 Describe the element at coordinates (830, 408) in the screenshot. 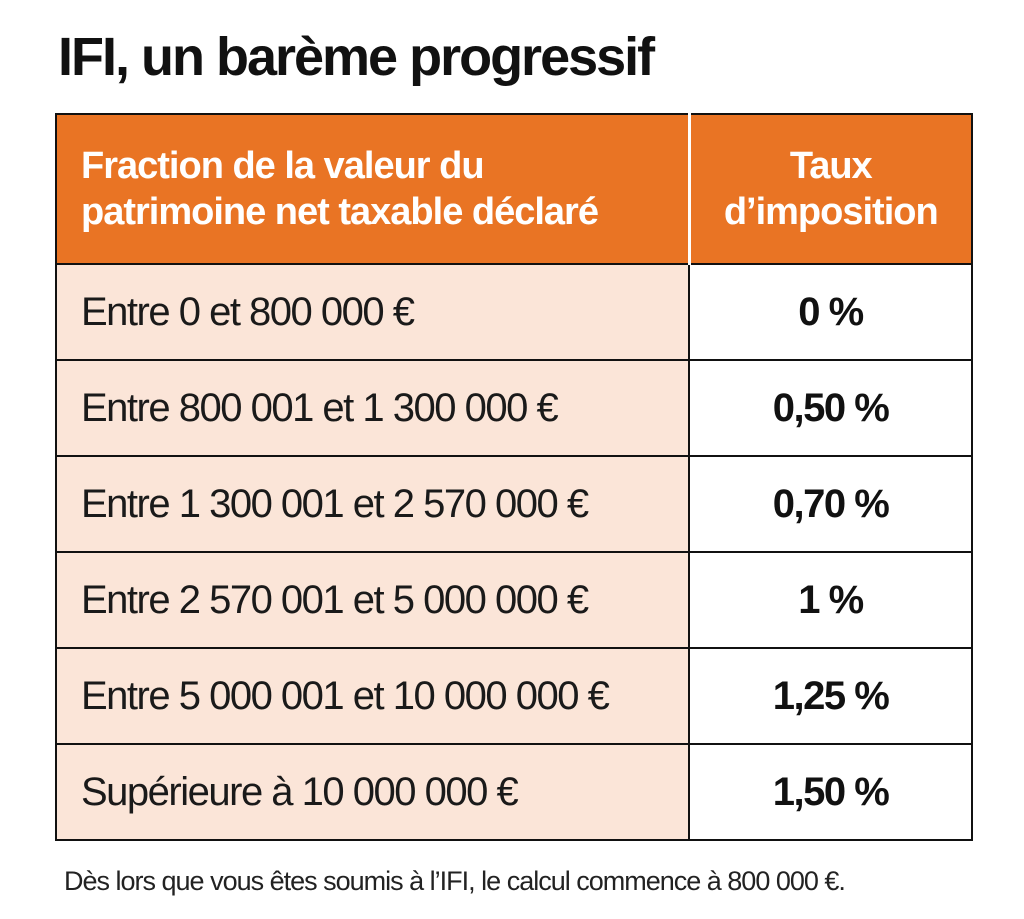

I see `rate-cell: 0,50 %` at that location.